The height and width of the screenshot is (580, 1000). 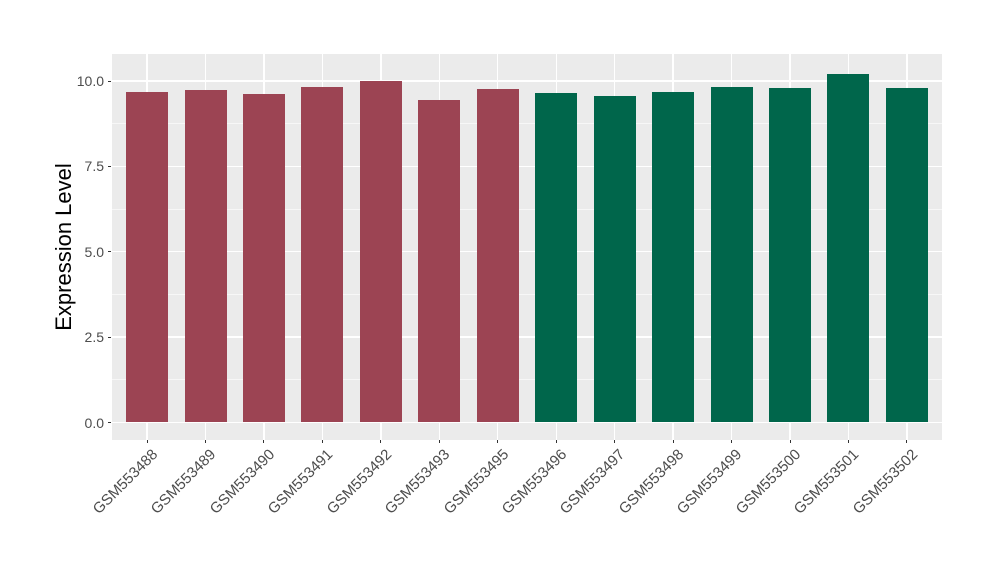 I want to click on bar-GSM553502, so click(x=906, y=255).